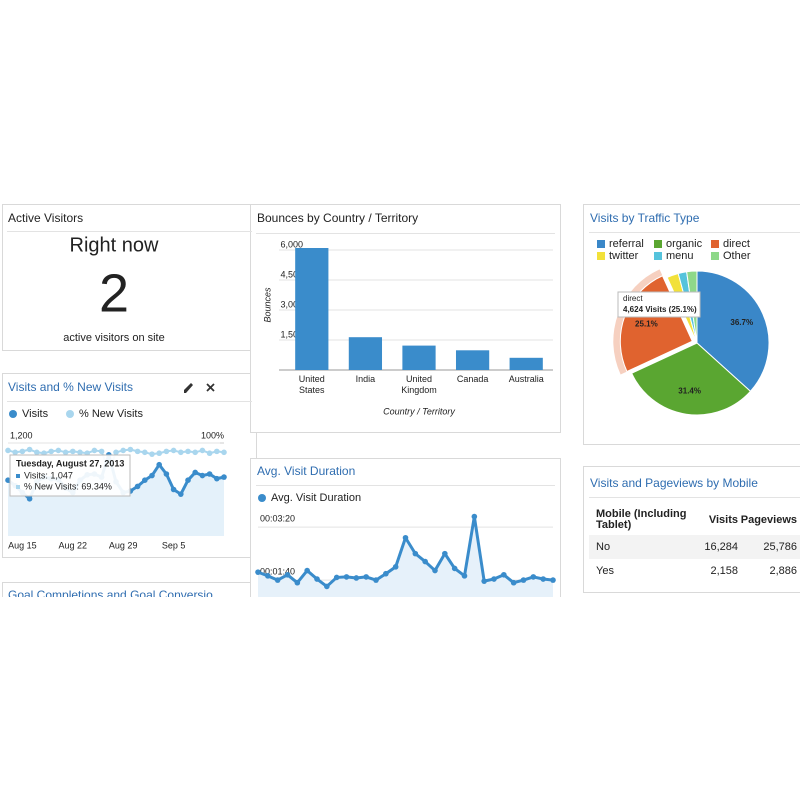 The width and height of the screenshot is (800, 805). I want to click on legend-label: Avg. Visit Duration, so click(316, 498).